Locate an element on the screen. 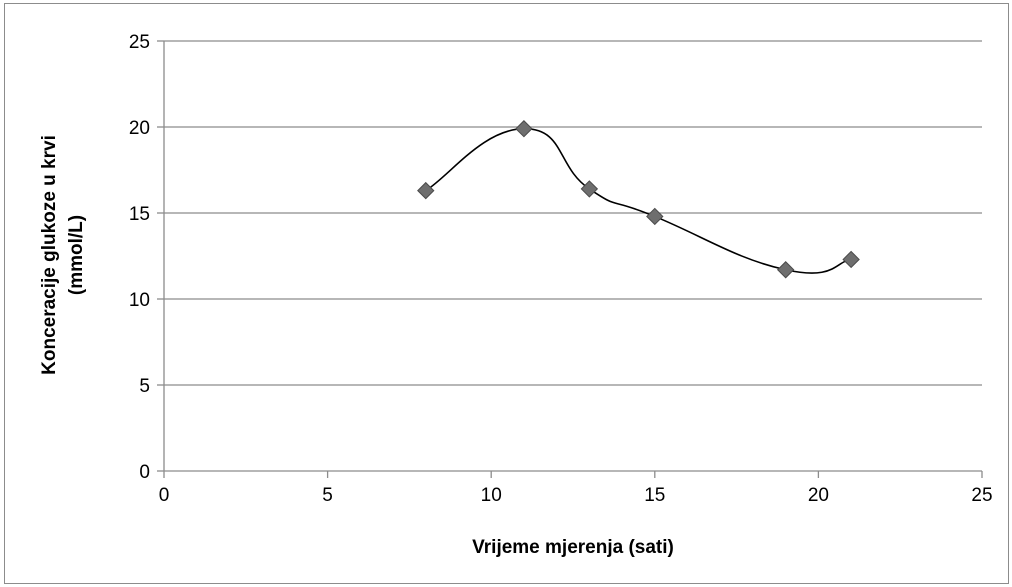 The image size is (1012, 587). x-tick-label: 15 is located at coordinates (654, 495).